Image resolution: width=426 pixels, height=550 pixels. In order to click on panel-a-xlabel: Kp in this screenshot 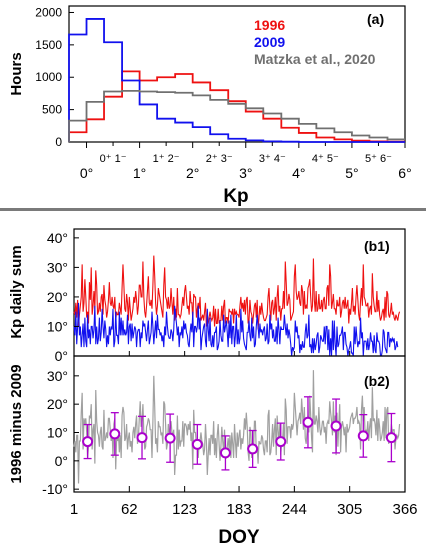, I will do `click(235, 196)`.